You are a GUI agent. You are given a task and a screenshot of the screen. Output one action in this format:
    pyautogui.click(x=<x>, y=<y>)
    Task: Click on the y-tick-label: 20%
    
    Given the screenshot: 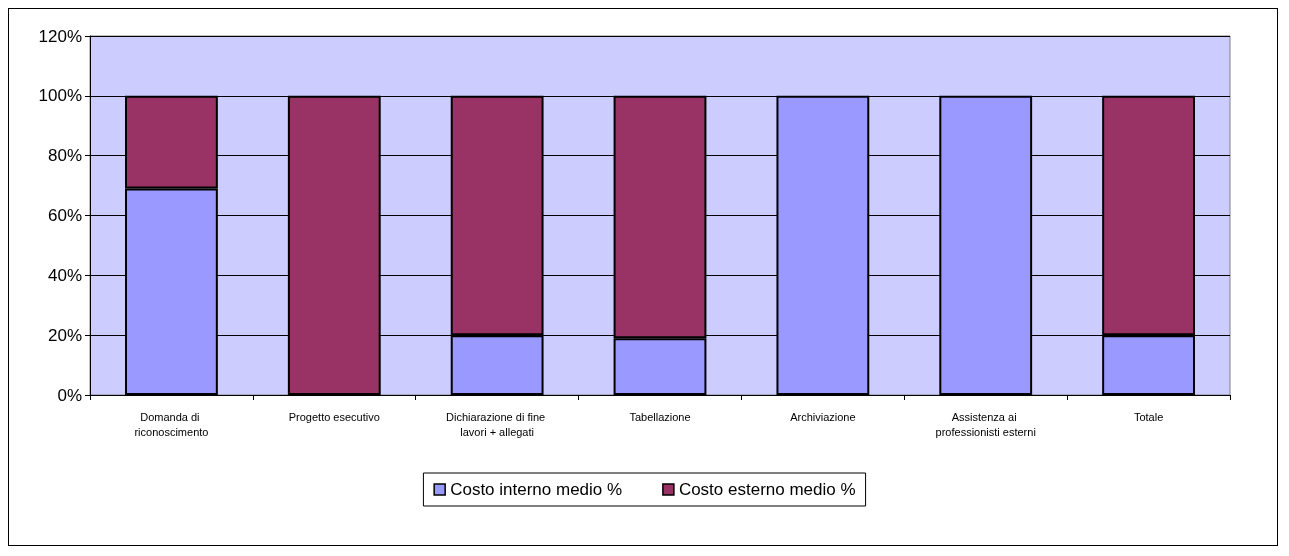 What is the action you would take?
    pyautogui.click(x=64, y=335)
    